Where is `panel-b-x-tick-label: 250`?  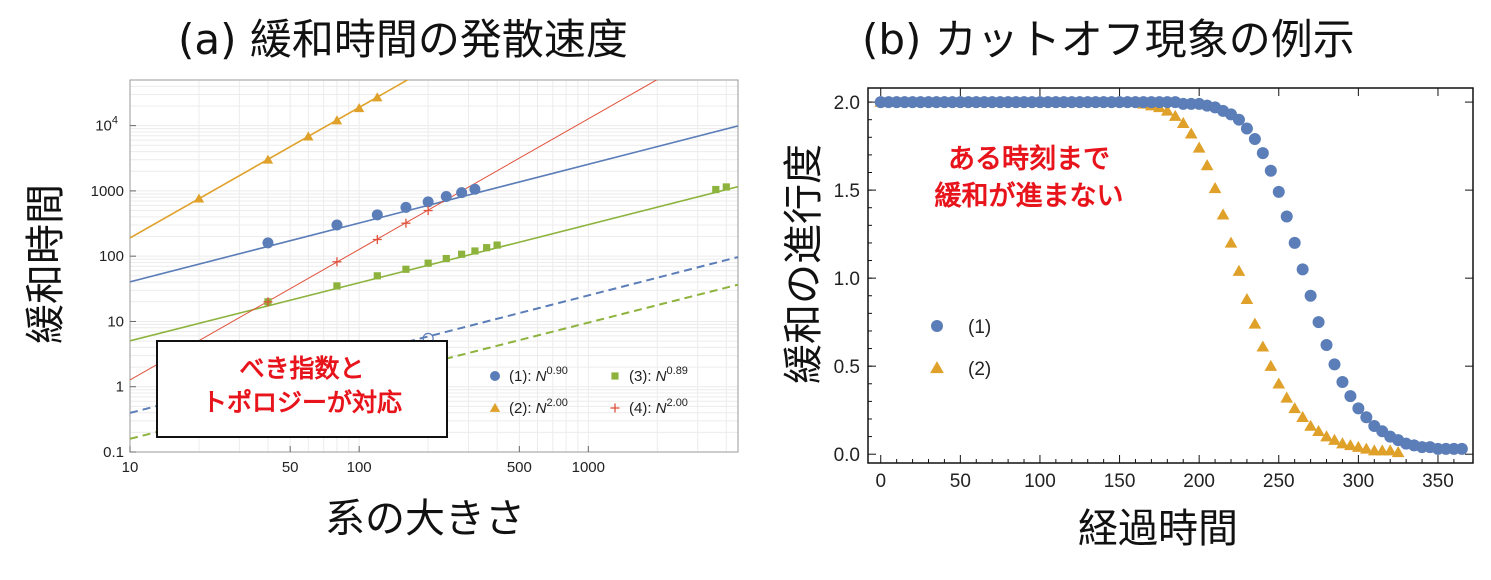
panel-b-x-tick-label: 250 is located at coordinates (1279, 481).